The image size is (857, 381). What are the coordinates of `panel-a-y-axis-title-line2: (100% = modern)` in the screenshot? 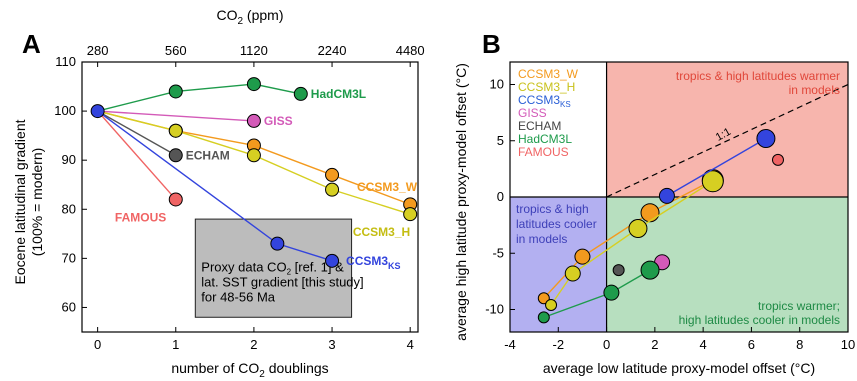 It's located at (37, 202).